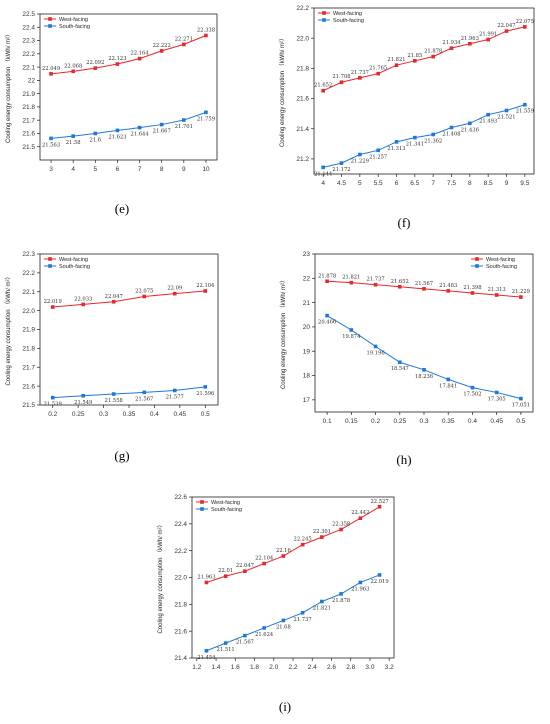  What do you see at coordinates (95, 63) in the screenshot?
I see `data-label: 22.092` at bounding box center [95, 63].